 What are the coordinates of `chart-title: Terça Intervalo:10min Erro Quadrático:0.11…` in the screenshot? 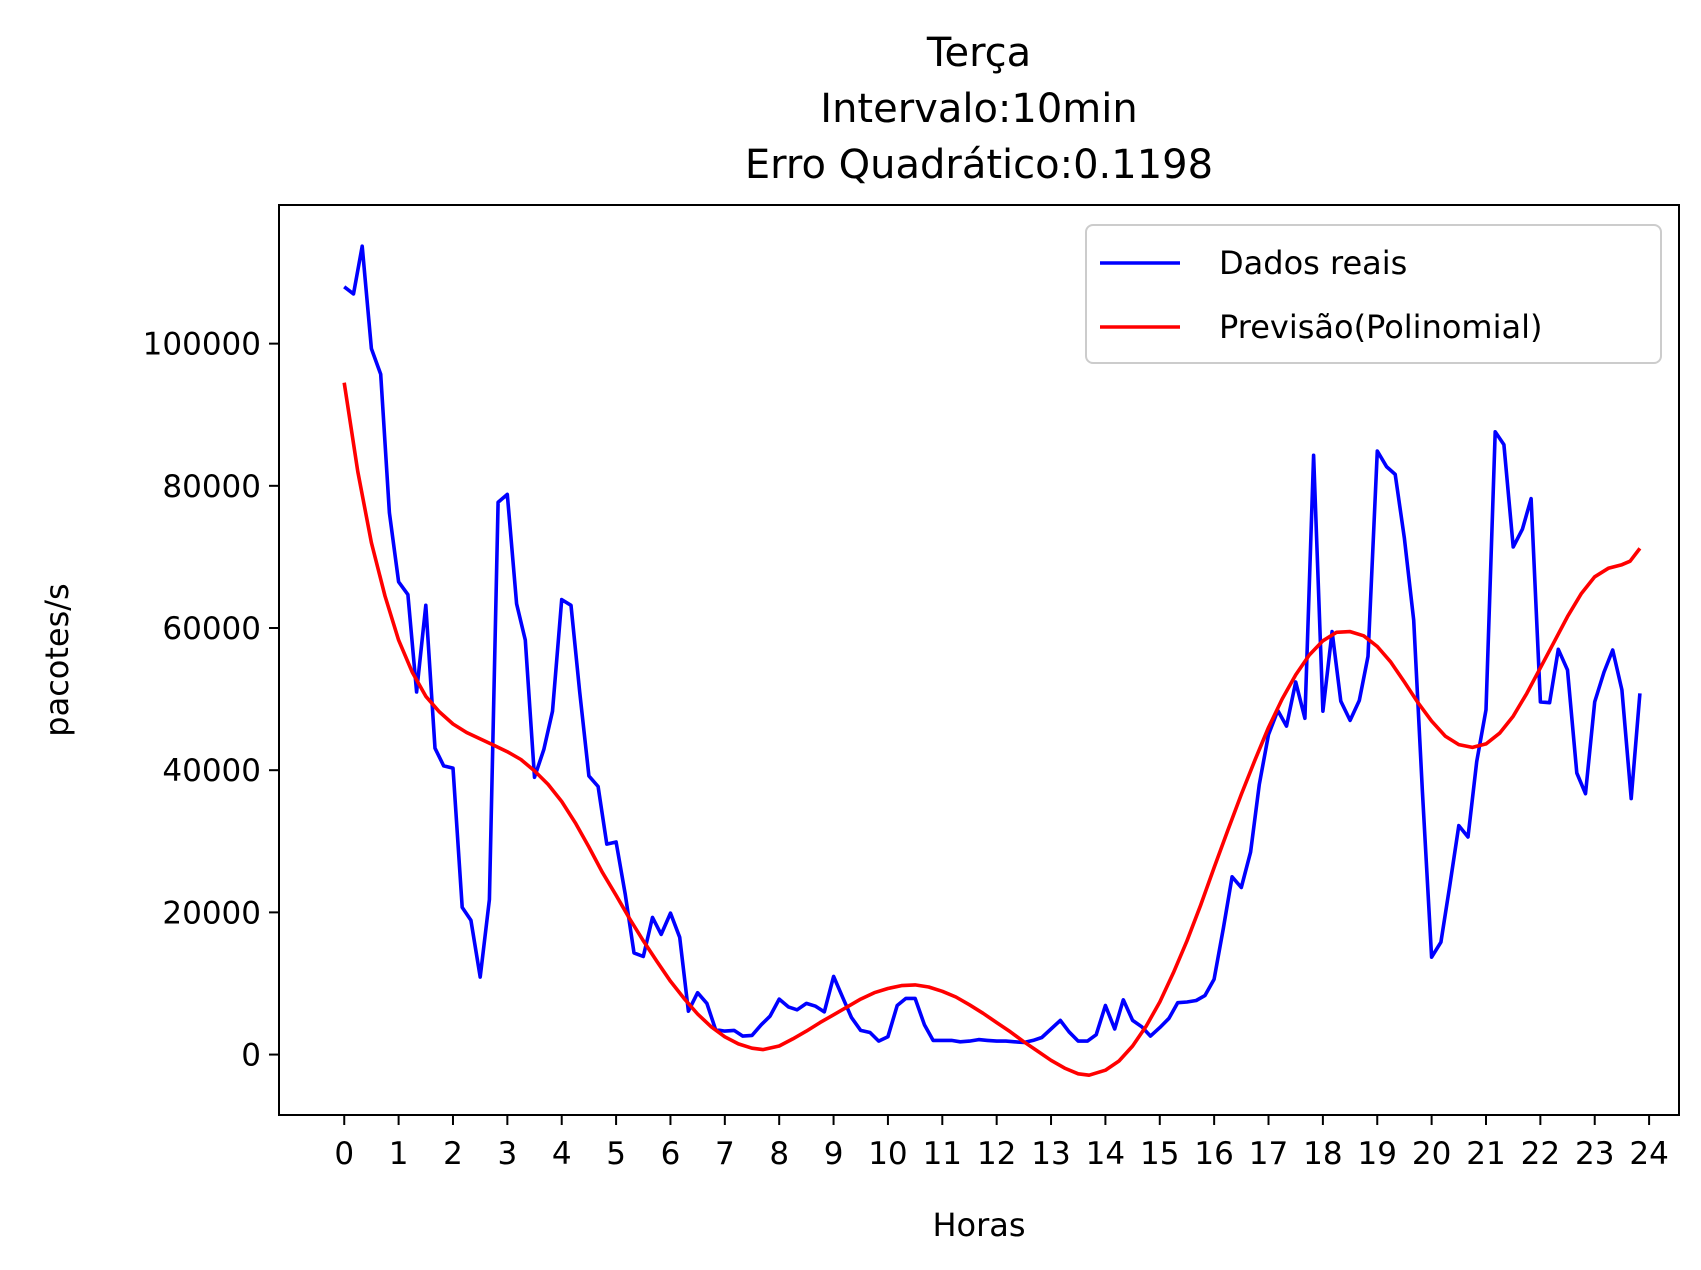 It's located at (979, 109).